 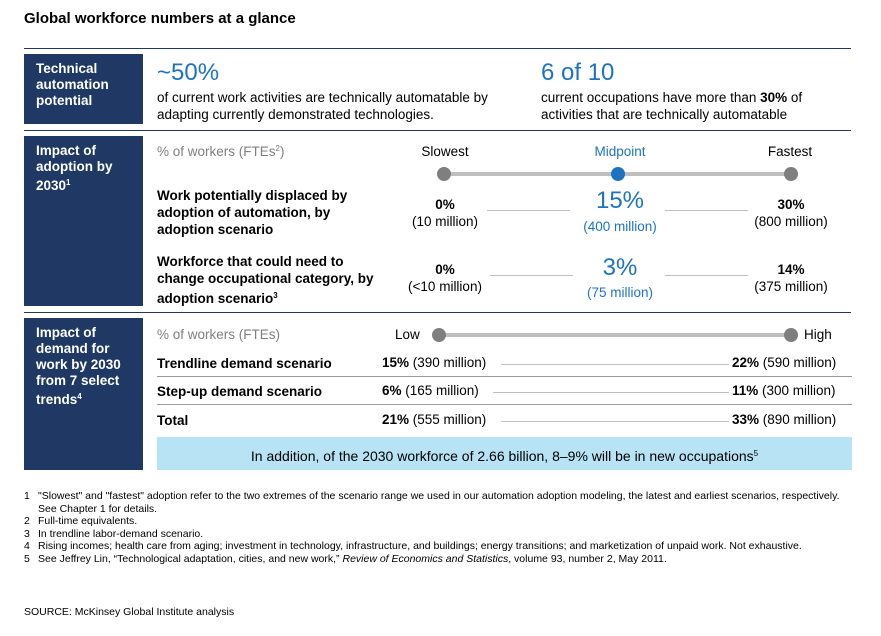 I want to click on dot-low, so click(x=439, y=335).